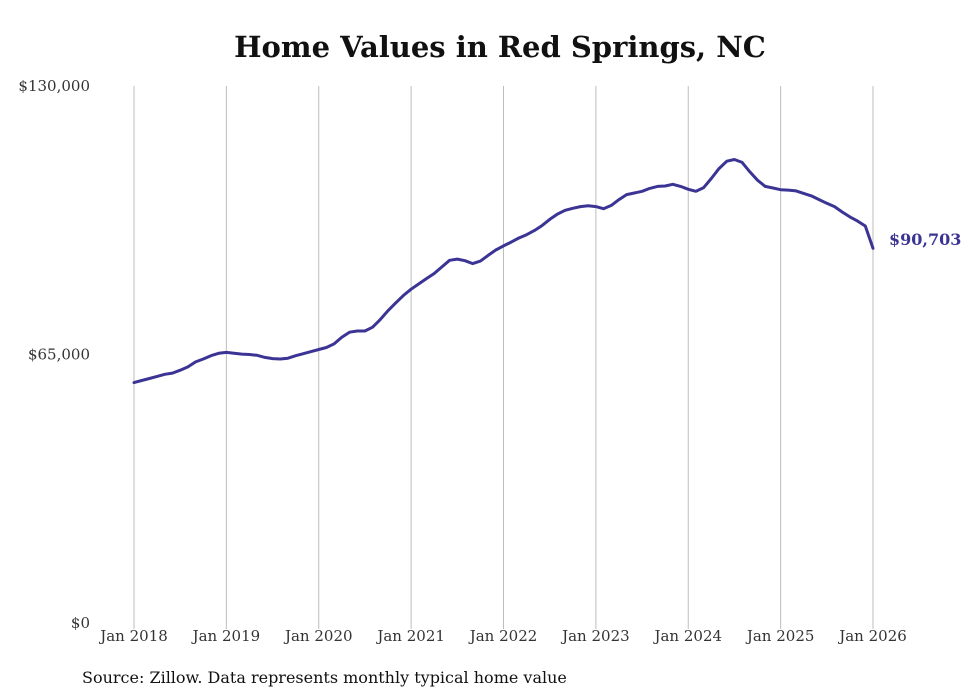  I want to click on end-value-label: $90,703, so click(925, 239).